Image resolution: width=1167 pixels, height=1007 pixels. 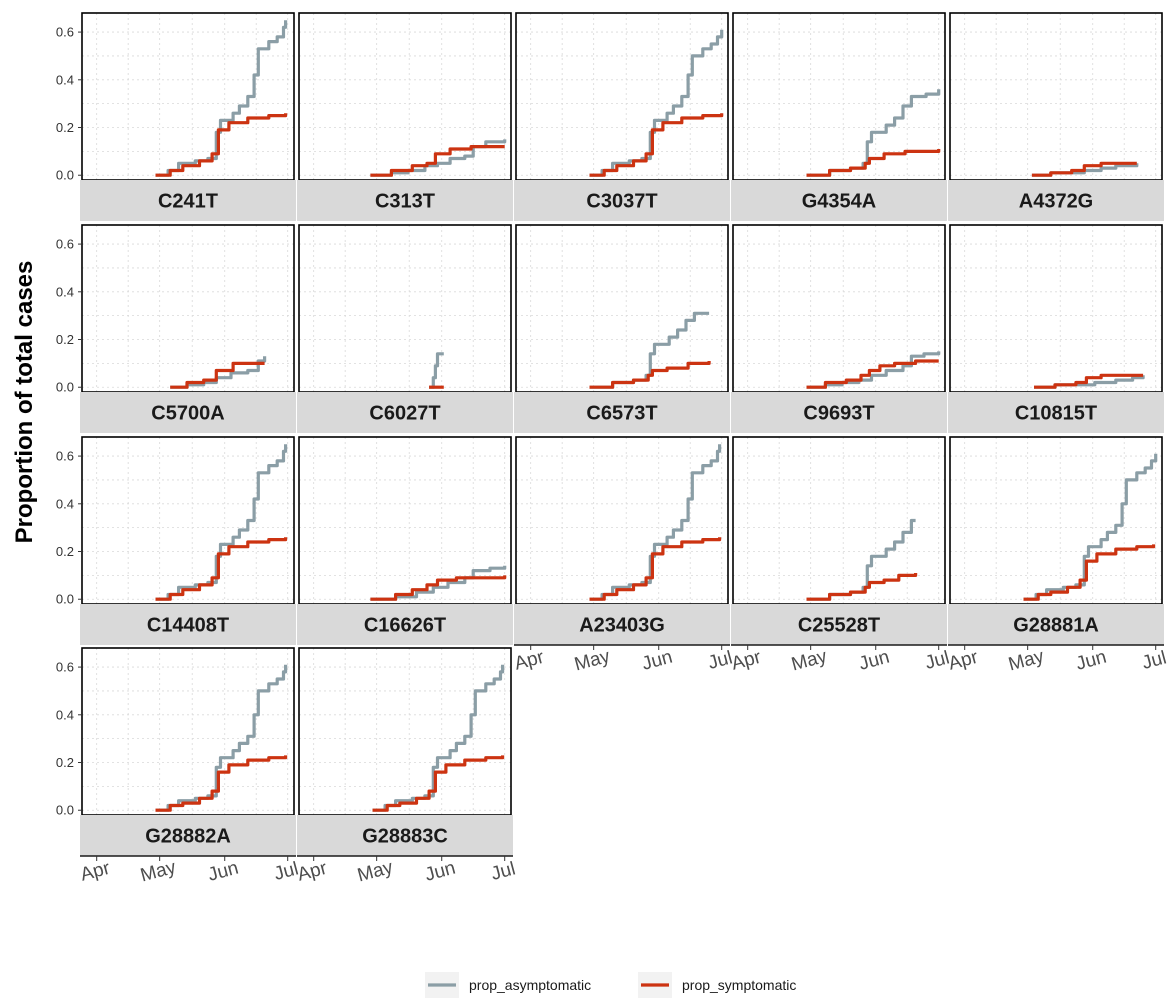 I want to click on strip-label: G28881A, so click(x=1056, y=626).